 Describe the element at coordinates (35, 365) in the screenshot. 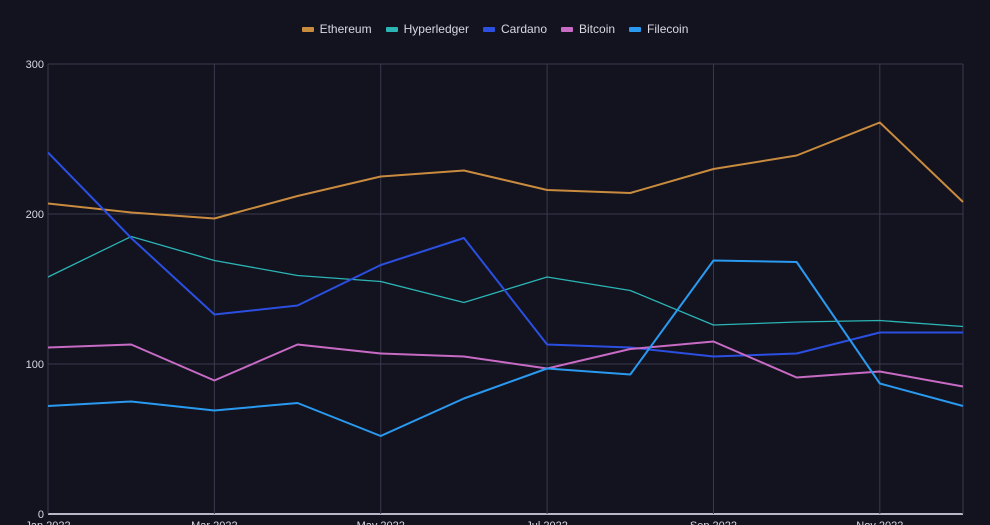

I see `y-tick-label: 100` at that location.